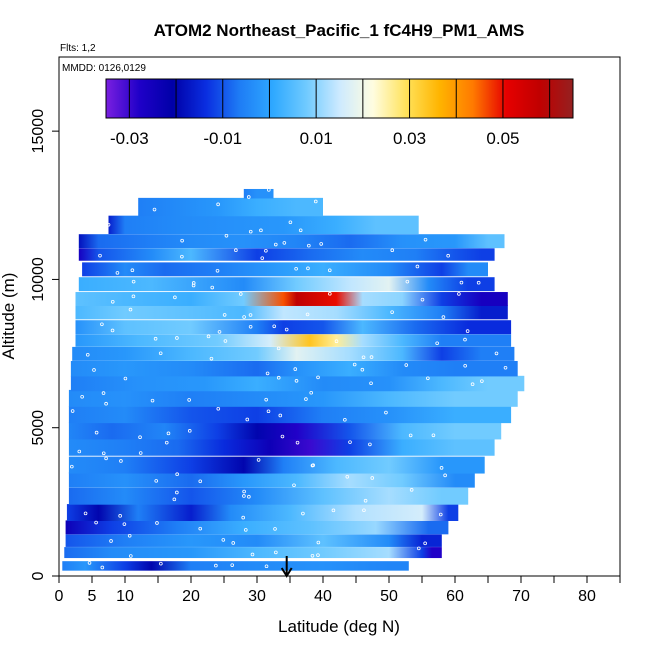 The height and width of the screenshot is (650, 650). What do you see at coordinates (38, 575) in the screenshot?
I see `y-tick-label: 0` at bounding box center [38, 575].